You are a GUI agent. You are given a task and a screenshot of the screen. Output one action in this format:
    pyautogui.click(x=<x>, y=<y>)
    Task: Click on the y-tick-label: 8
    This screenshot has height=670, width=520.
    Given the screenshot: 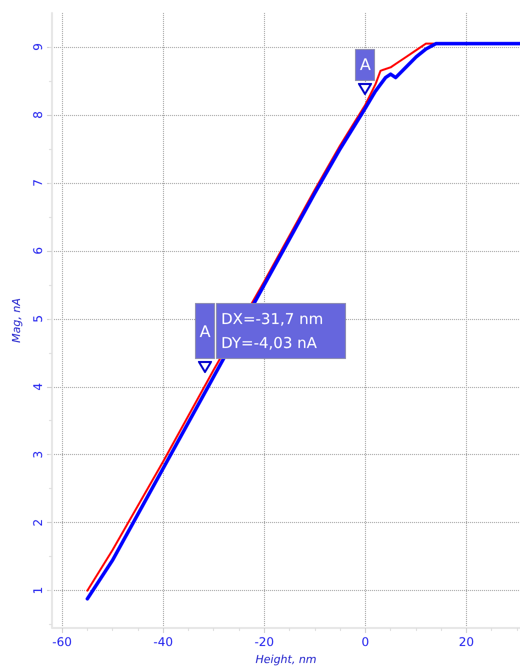 What is the action you would take?
    pyautogui.click(x=38, y=115)
    